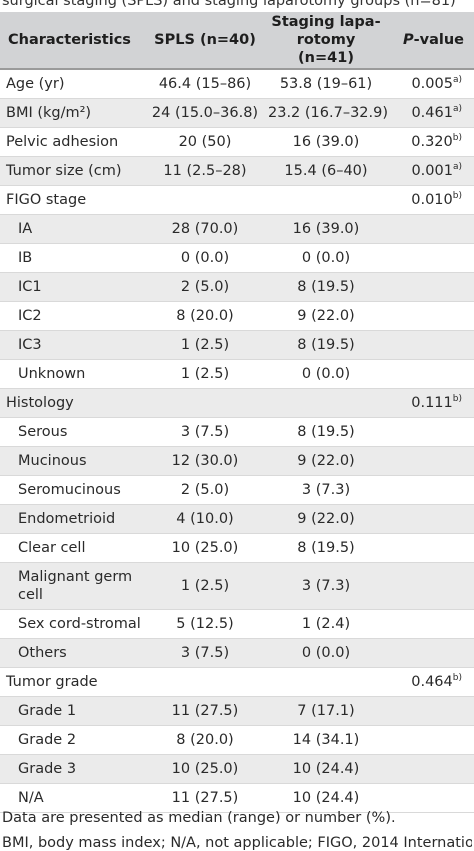  Describe the element at coordinates (431, 171) in the screenshot. I see `cell-p-value: 0.001a)` at that location.